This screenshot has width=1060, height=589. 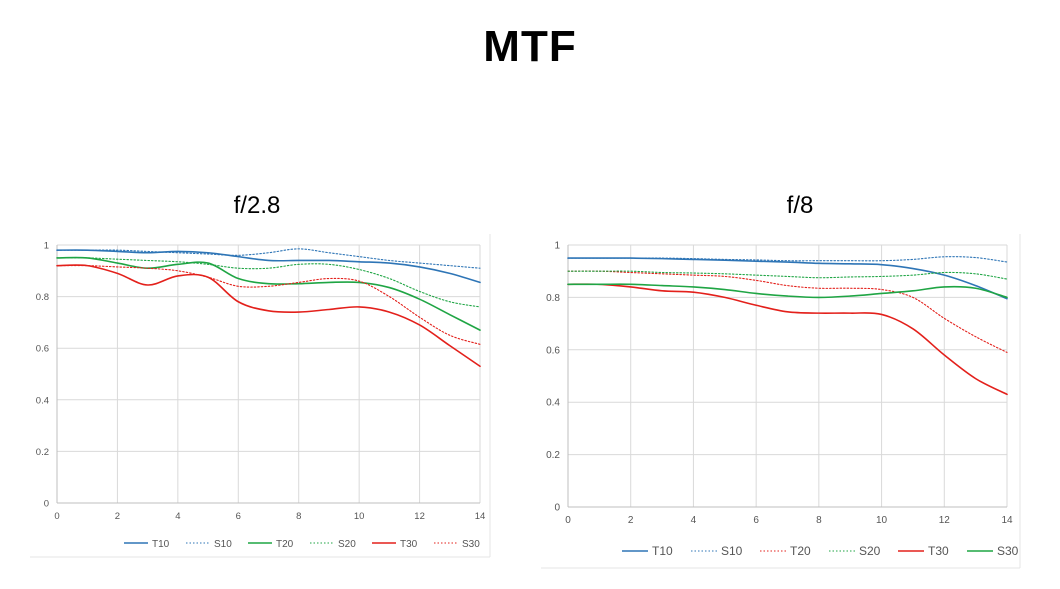 What do you see at coordinates (530, 46) in the screenshot?
I see `page-title: MTF` at bounding box center [530, 46].